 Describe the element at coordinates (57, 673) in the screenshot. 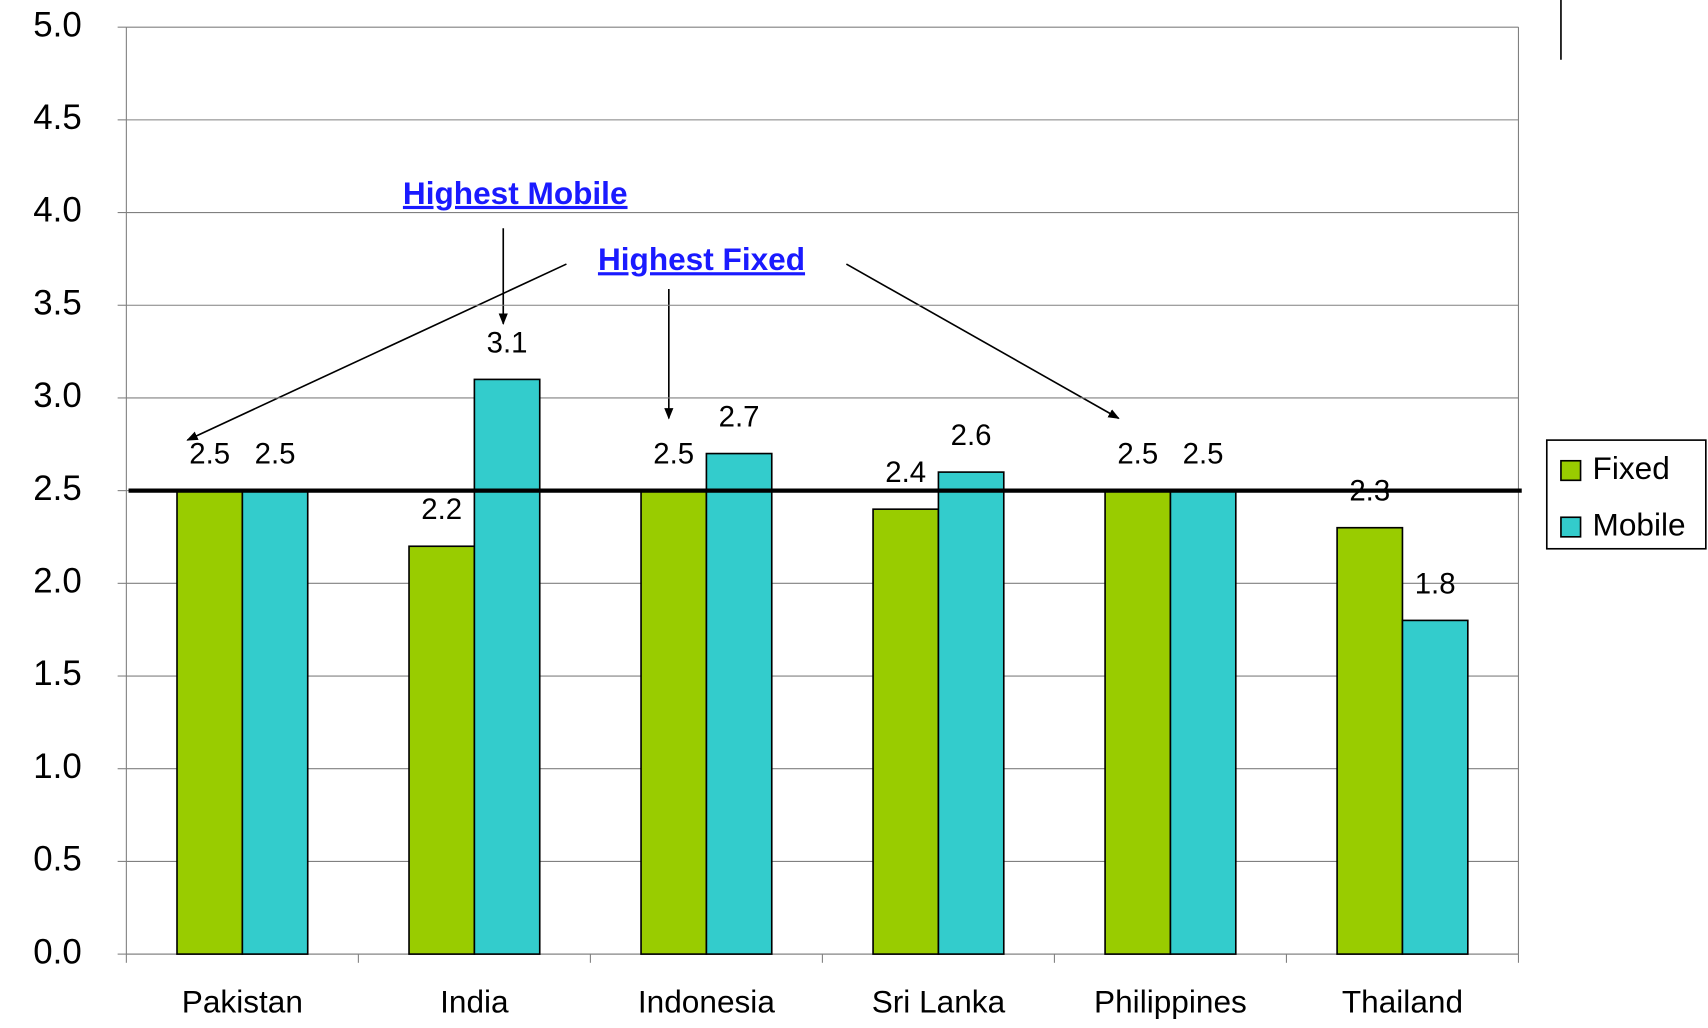

I see `y-tick-label: 1.5` at that location.